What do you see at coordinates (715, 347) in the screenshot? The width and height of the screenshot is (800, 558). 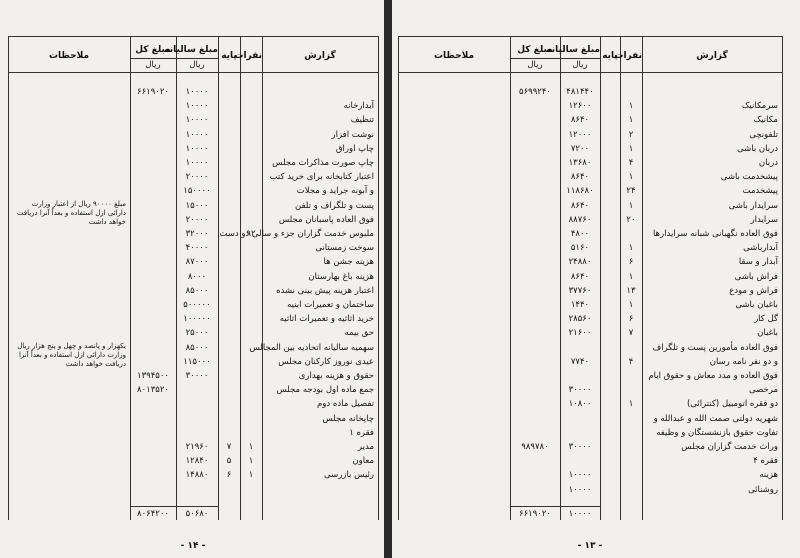 I see `row-description: فوق العاده مأمورین پست و تلگراف` at bounding box center [715, 347].